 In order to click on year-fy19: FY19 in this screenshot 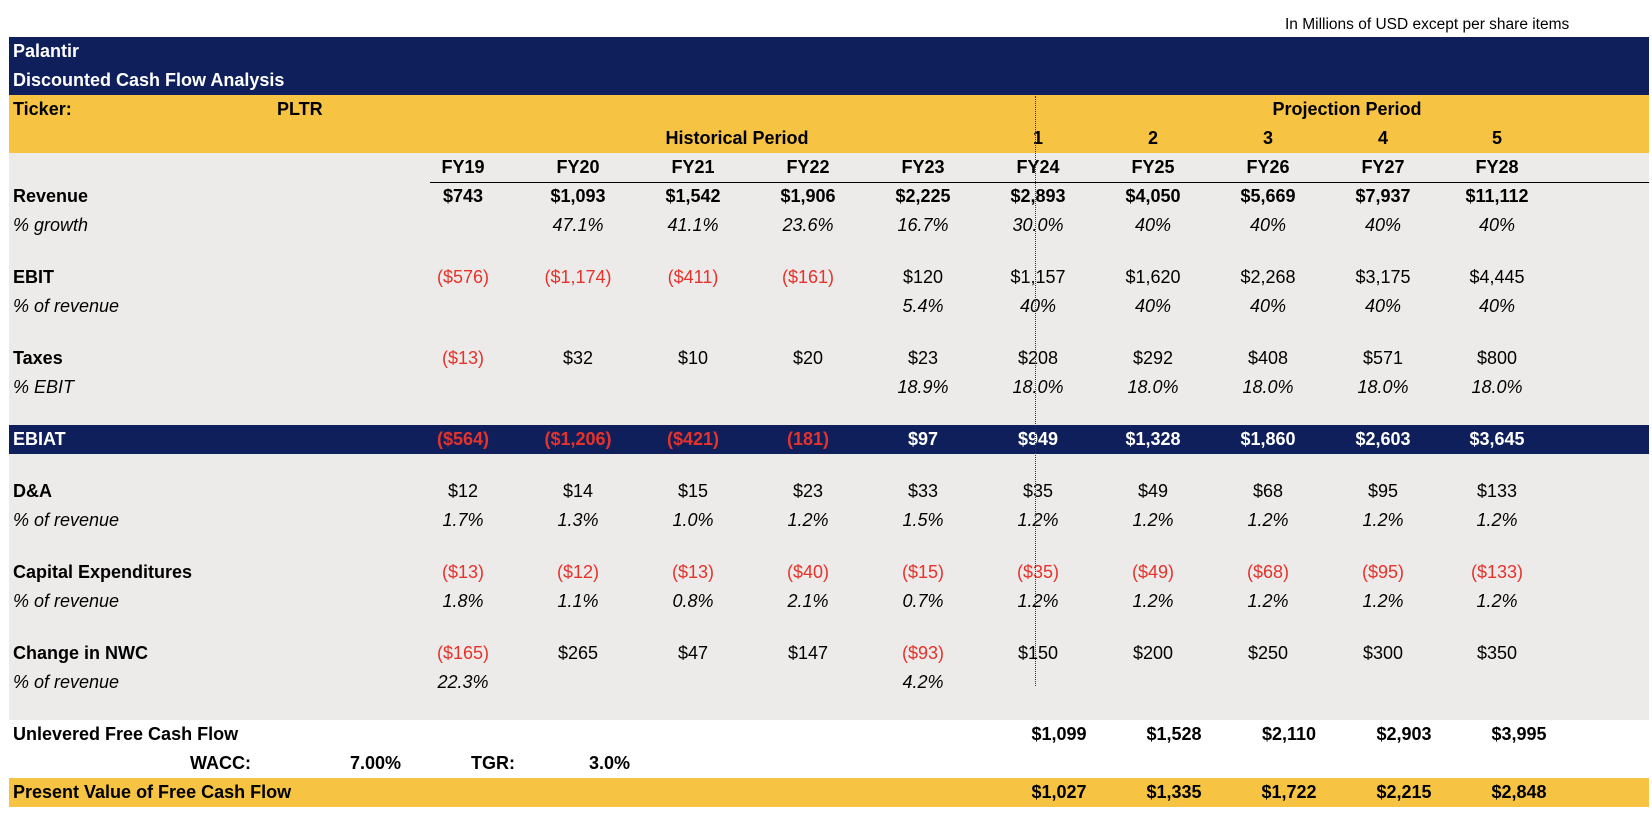, I will do `click(463, 167)`.